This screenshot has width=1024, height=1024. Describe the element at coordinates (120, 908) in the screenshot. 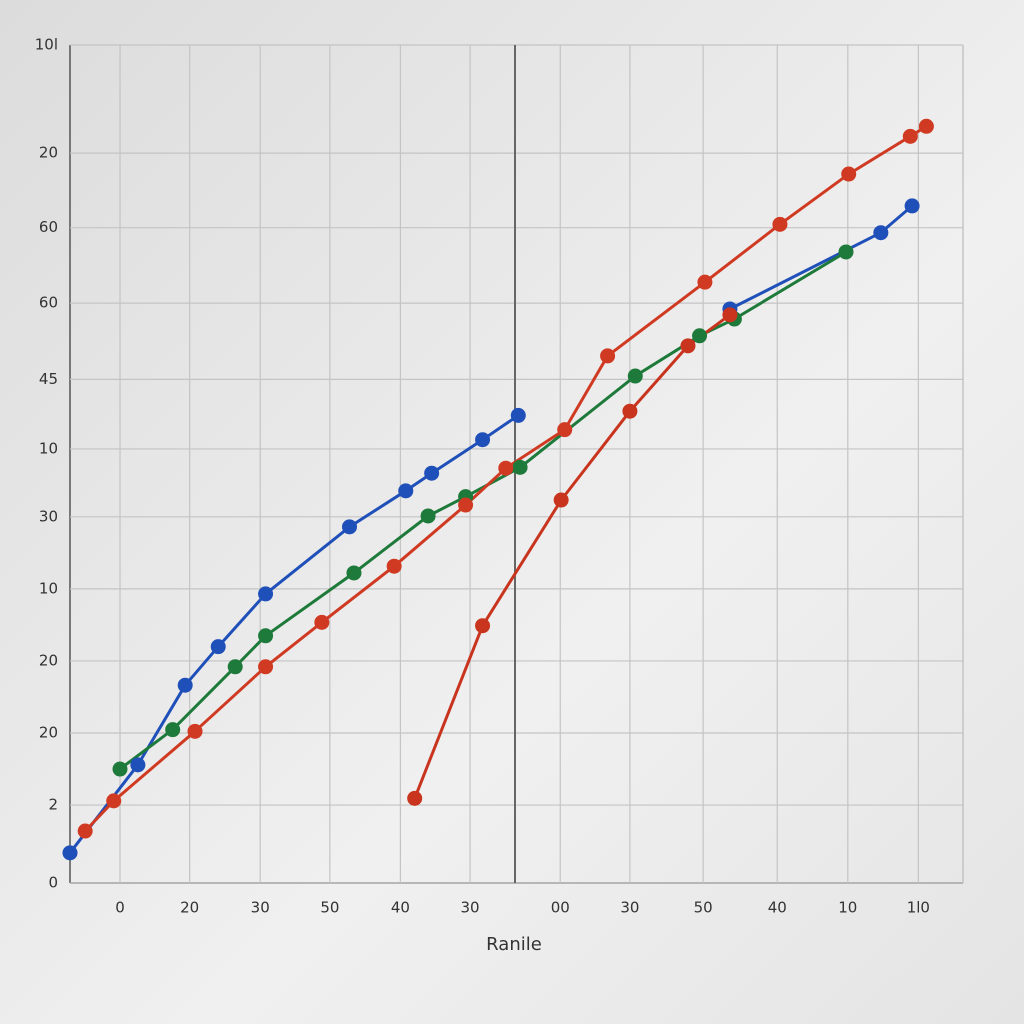

I see `x-tick-label: 0` at that location.